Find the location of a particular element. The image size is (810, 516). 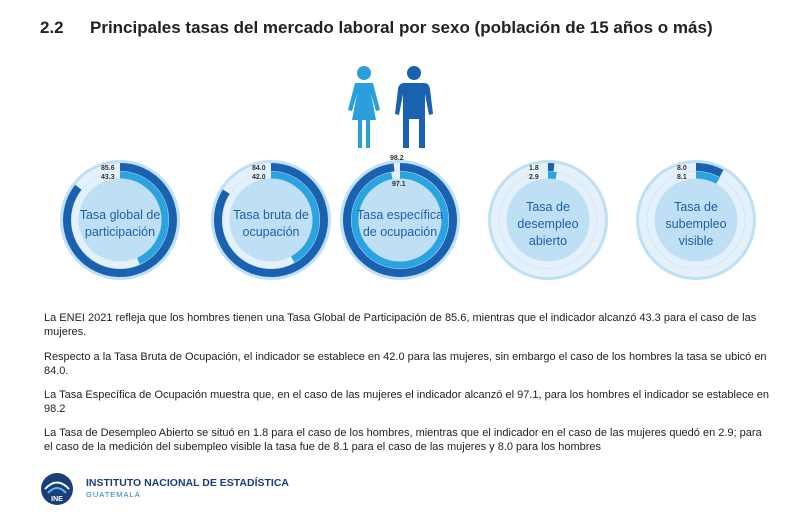

indicator-label: Tasa global de participación is located at coordinates (120, 224).